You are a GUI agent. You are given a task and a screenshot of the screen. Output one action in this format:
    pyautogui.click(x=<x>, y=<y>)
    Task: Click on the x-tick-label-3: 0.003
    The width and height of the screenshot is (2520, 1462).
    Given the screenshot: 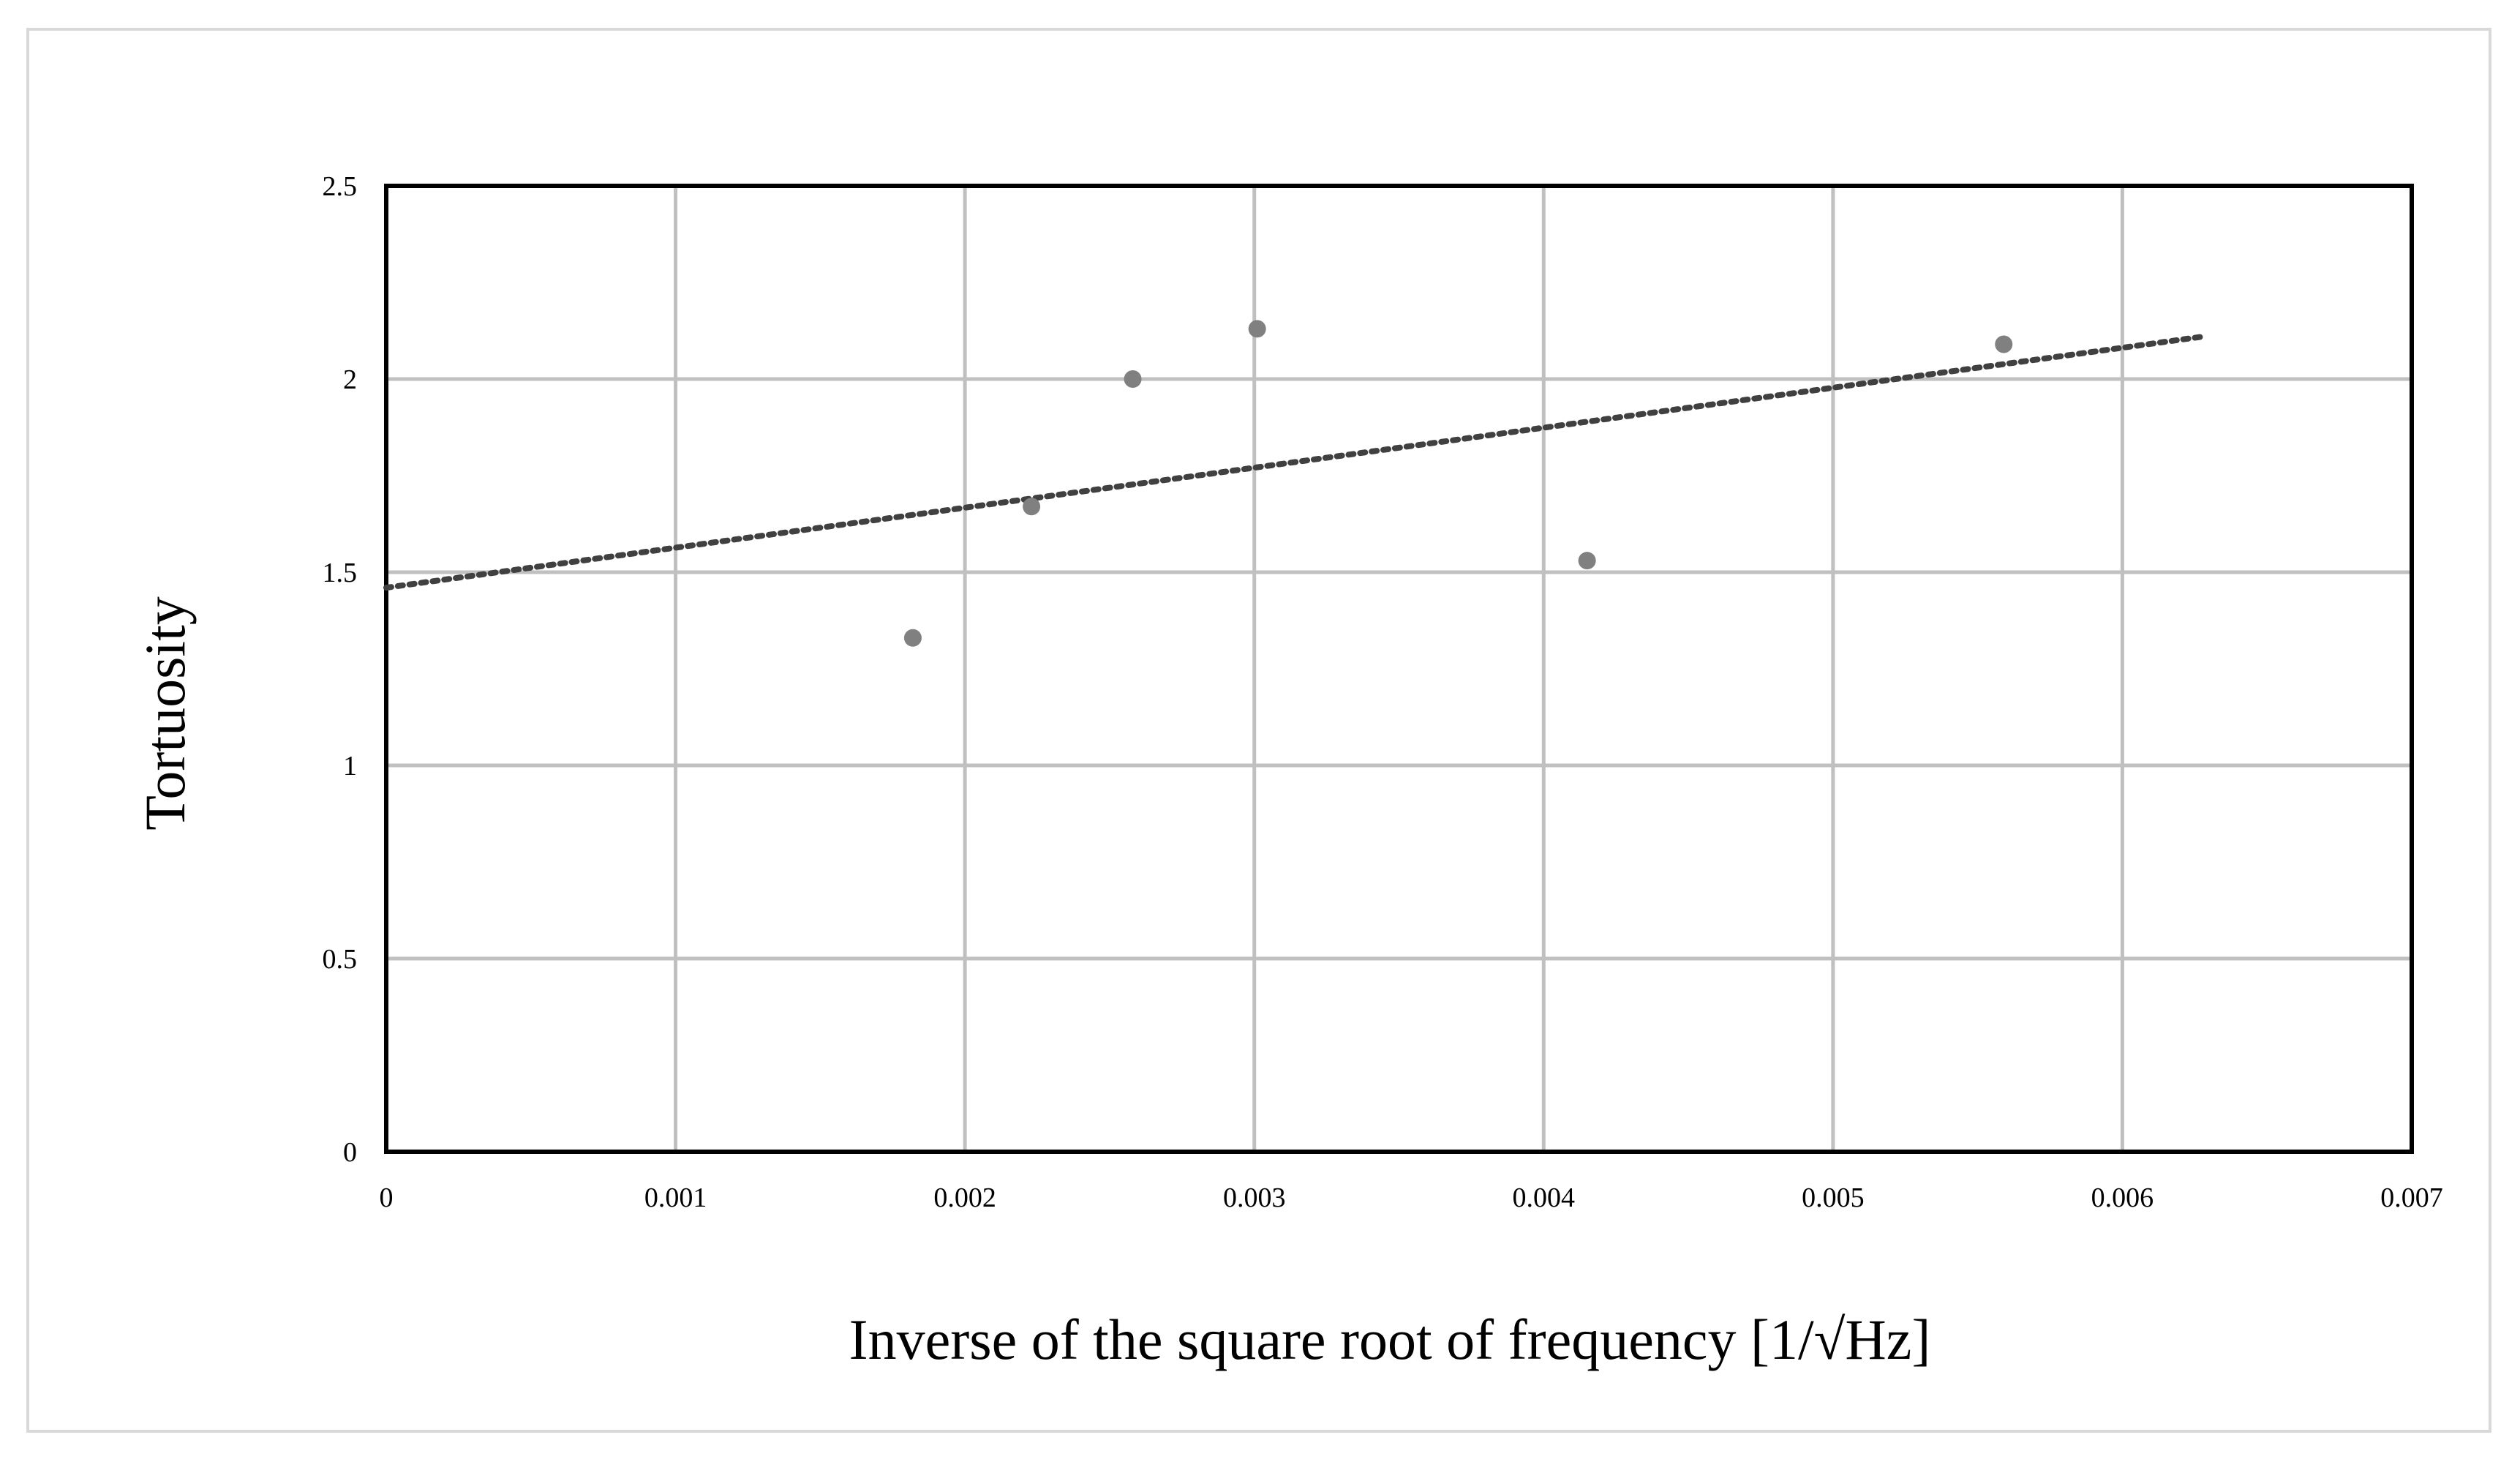 What is the action you would take?
    pyautogui.click(x=1255, y=1198)
    